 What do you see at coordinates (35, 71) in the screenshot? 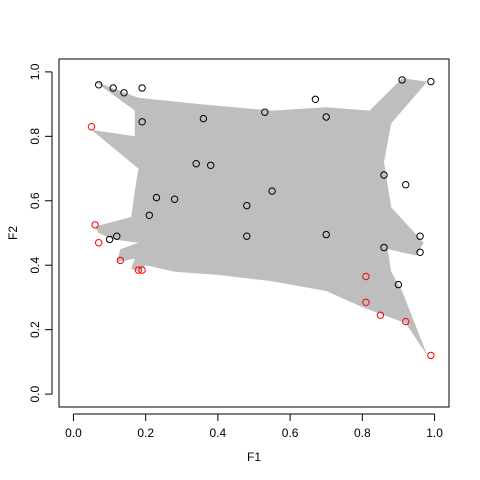
I see `y-tick-label: 1.0` at bounding box center [35, 71].